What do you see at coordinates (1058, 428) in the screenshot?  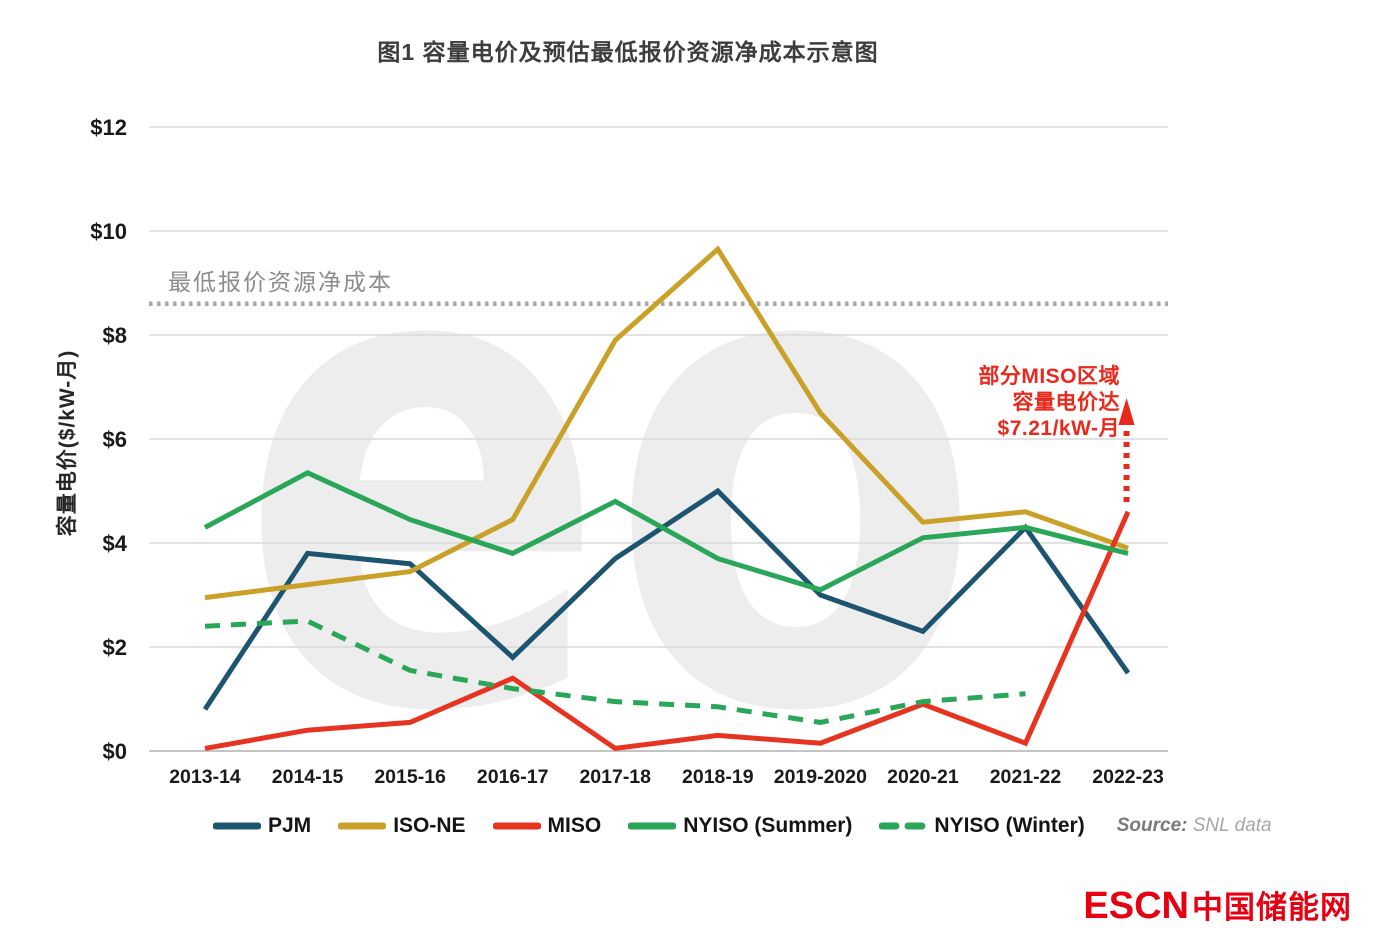 I see `annotation-line-3: $7.21/kW-月` at bounding box center [1058, 428].